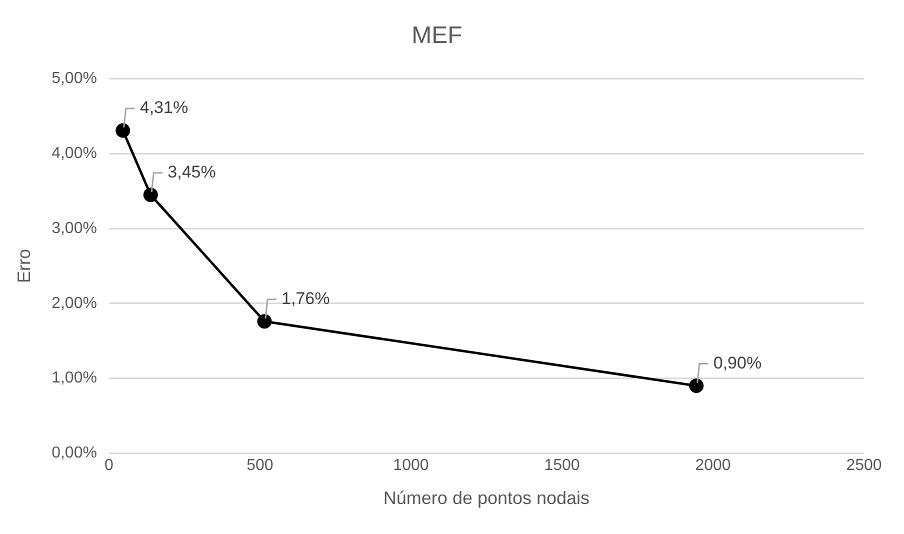 The image size is (904, 534). I want to click on x-tick-label: 2500, so click(864, 465).